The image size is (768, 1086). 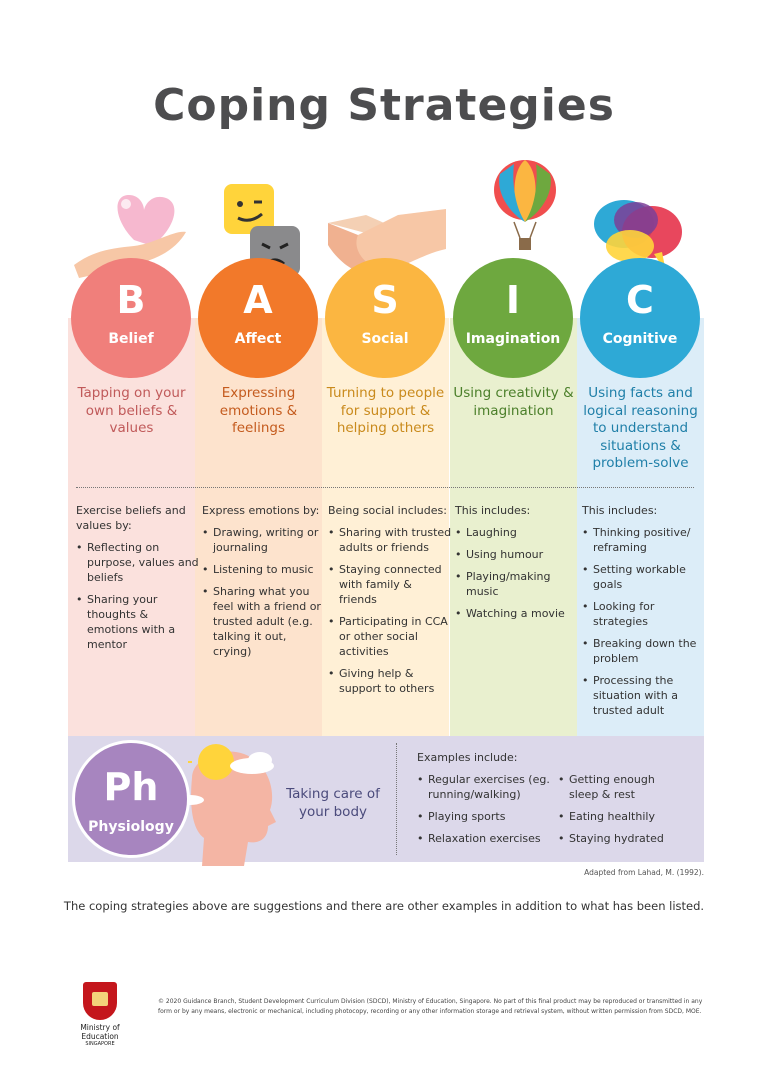 What do you see at coordinates (513, 402) in the screenshot?
I see `imagination-description: Using creativity & imagination` at bounding box center [513, 402].